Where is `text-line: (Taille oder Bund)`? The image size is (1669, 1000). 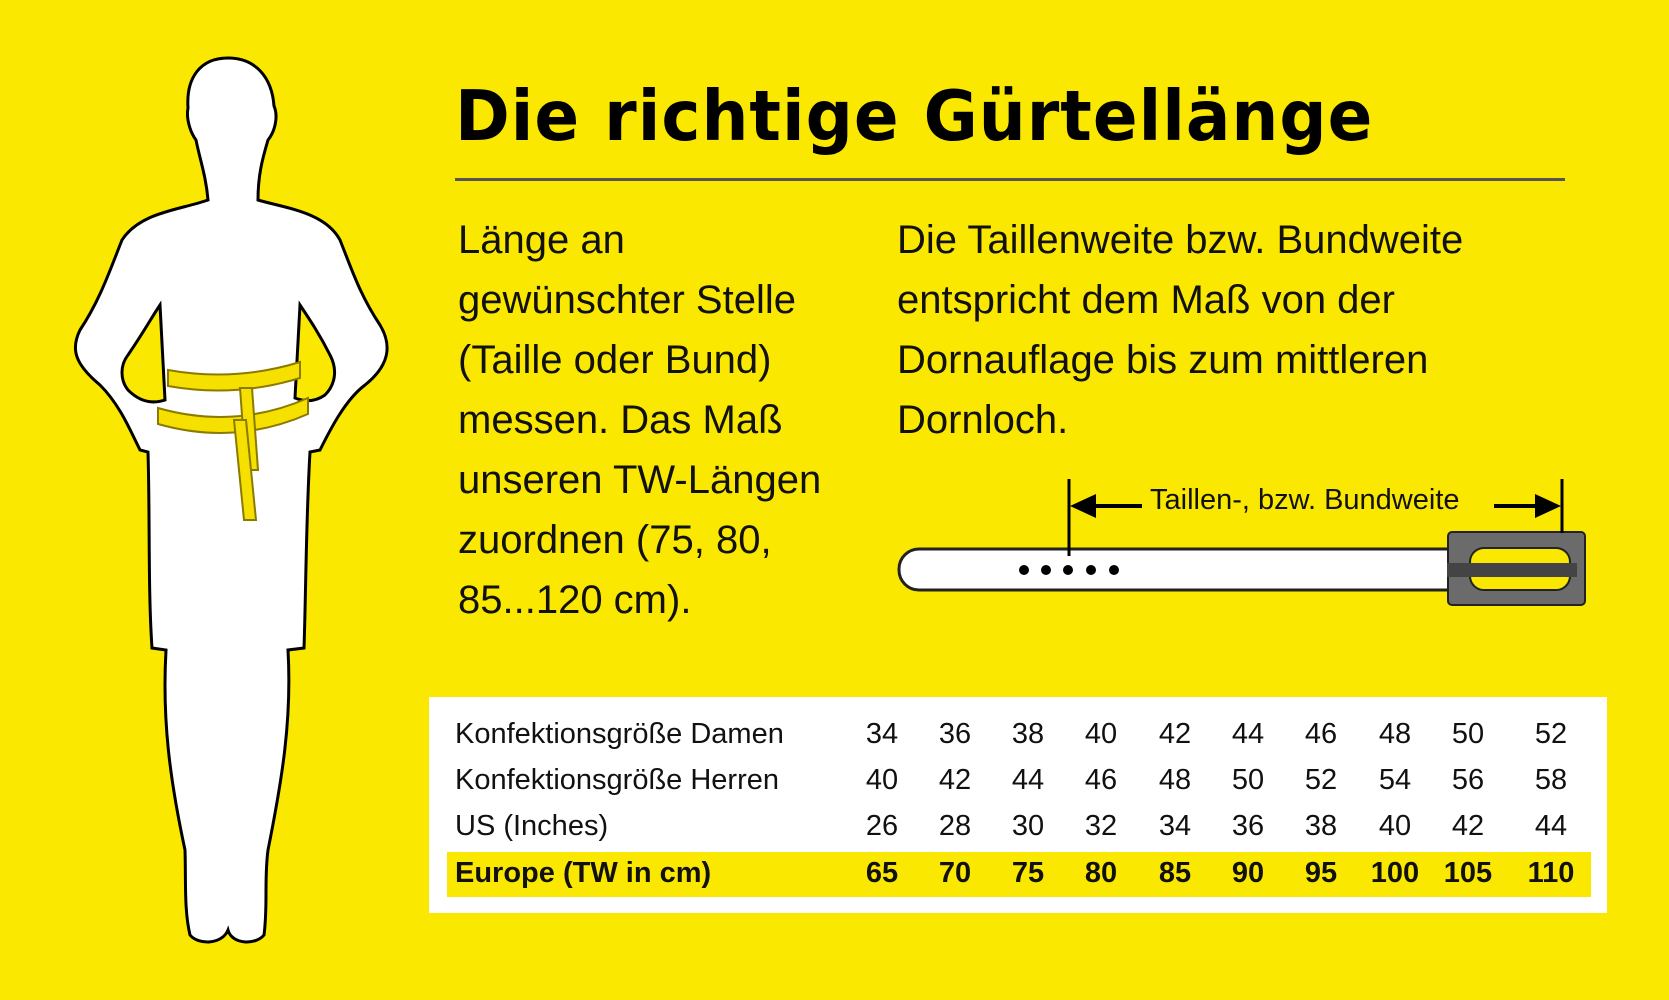
text-line: (Taille oder Bund) is located at coordinates (615, 360).